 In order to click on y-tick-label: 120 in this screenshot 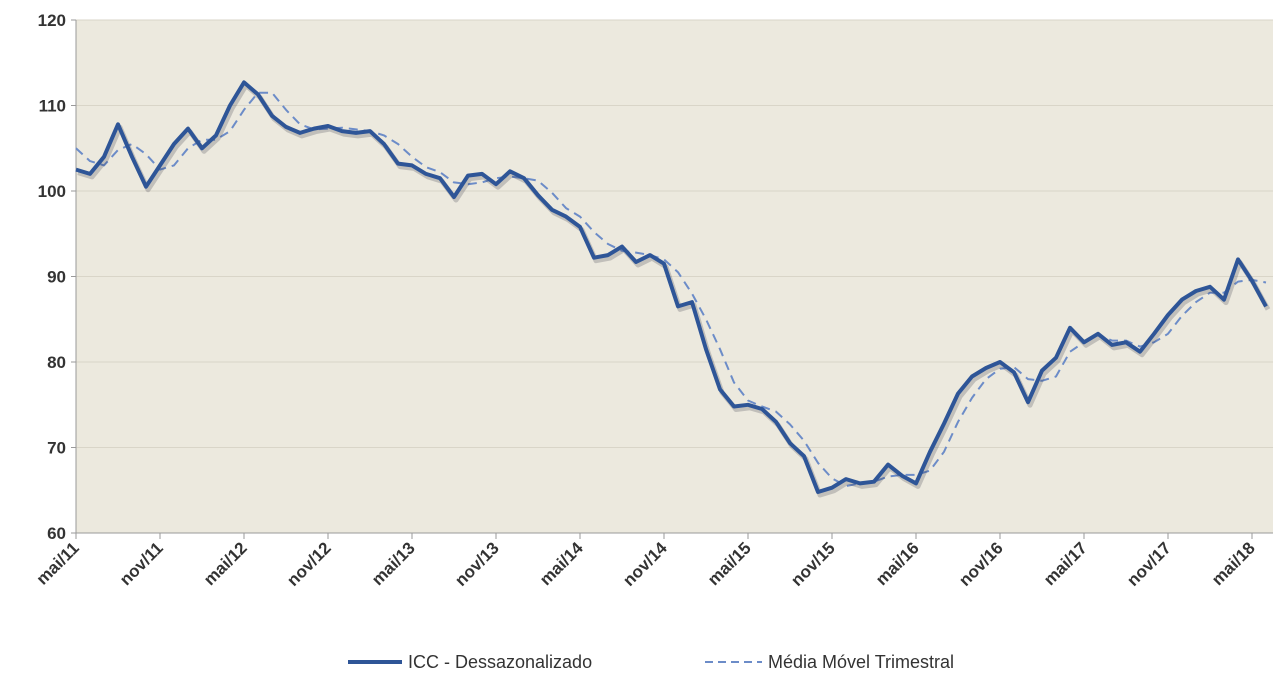, I will do `click(52, 20)`.